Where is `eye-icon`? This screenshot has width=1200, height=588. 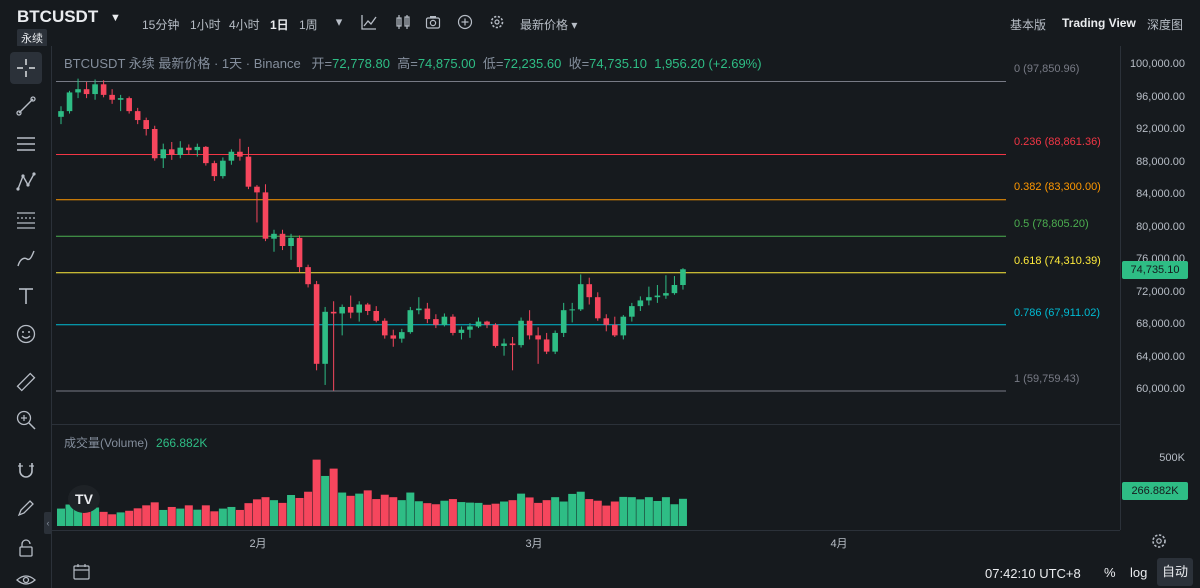
eye-icon is located at coordinates (26, 576).